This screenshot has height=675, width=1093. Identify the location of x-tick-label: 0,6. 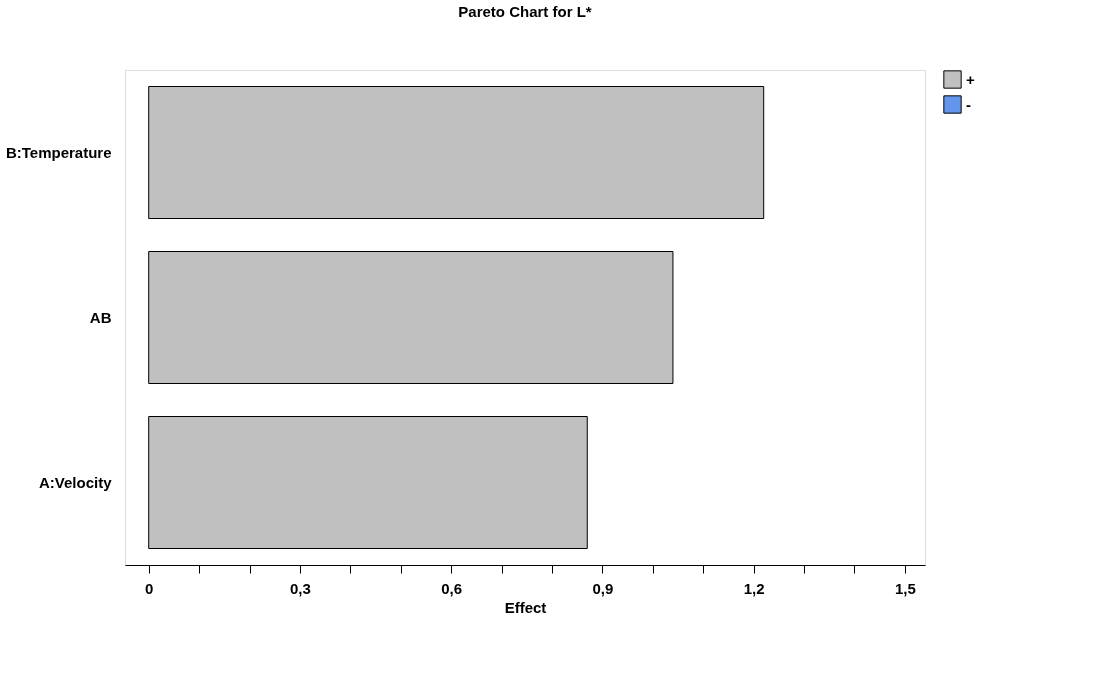
(452, 588).